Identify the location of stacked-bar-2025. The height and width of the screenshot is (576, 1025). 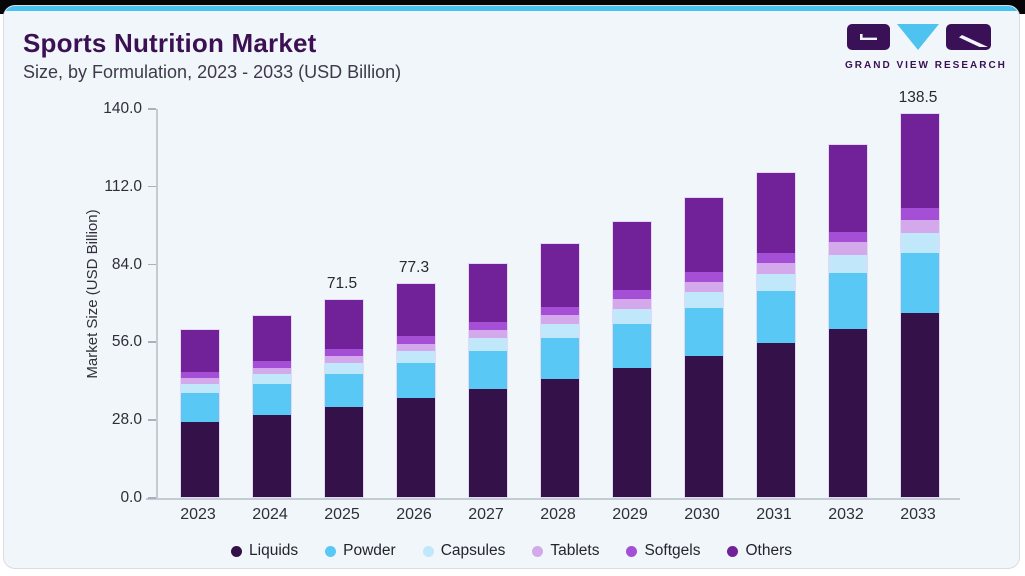
(344, 398).